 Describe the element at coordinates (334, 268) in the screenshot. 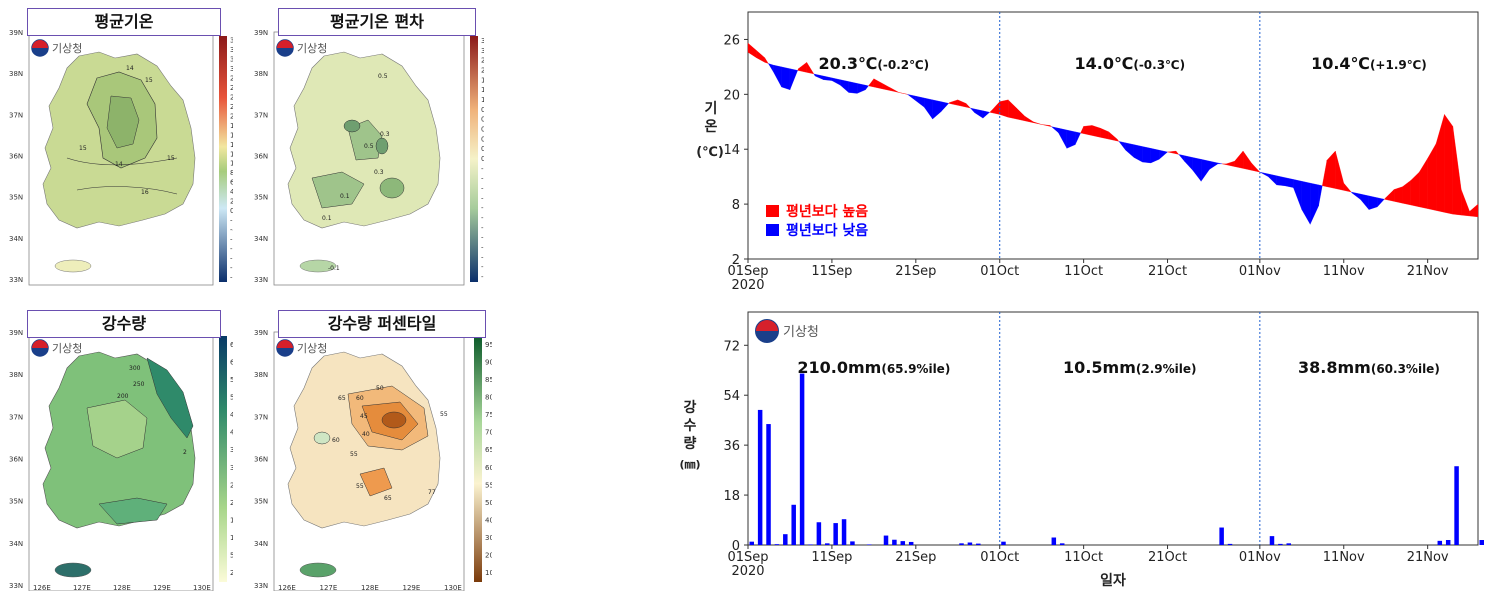

I see `contour-label: -0.1` at that location.